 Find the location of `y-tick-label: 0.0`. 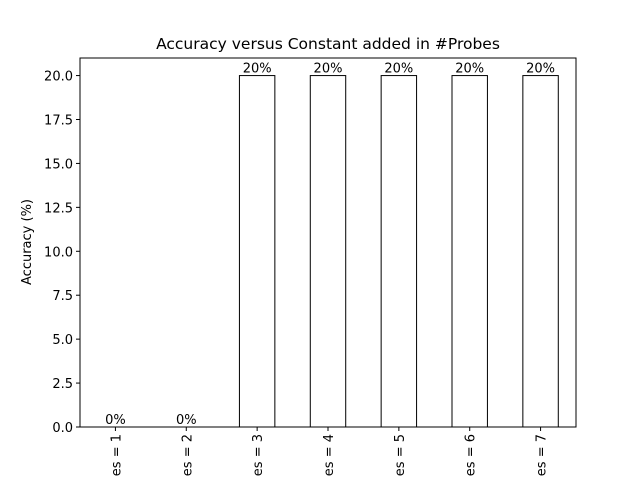

y-tick-label: 0.0 is located at coordinates (62, 428).